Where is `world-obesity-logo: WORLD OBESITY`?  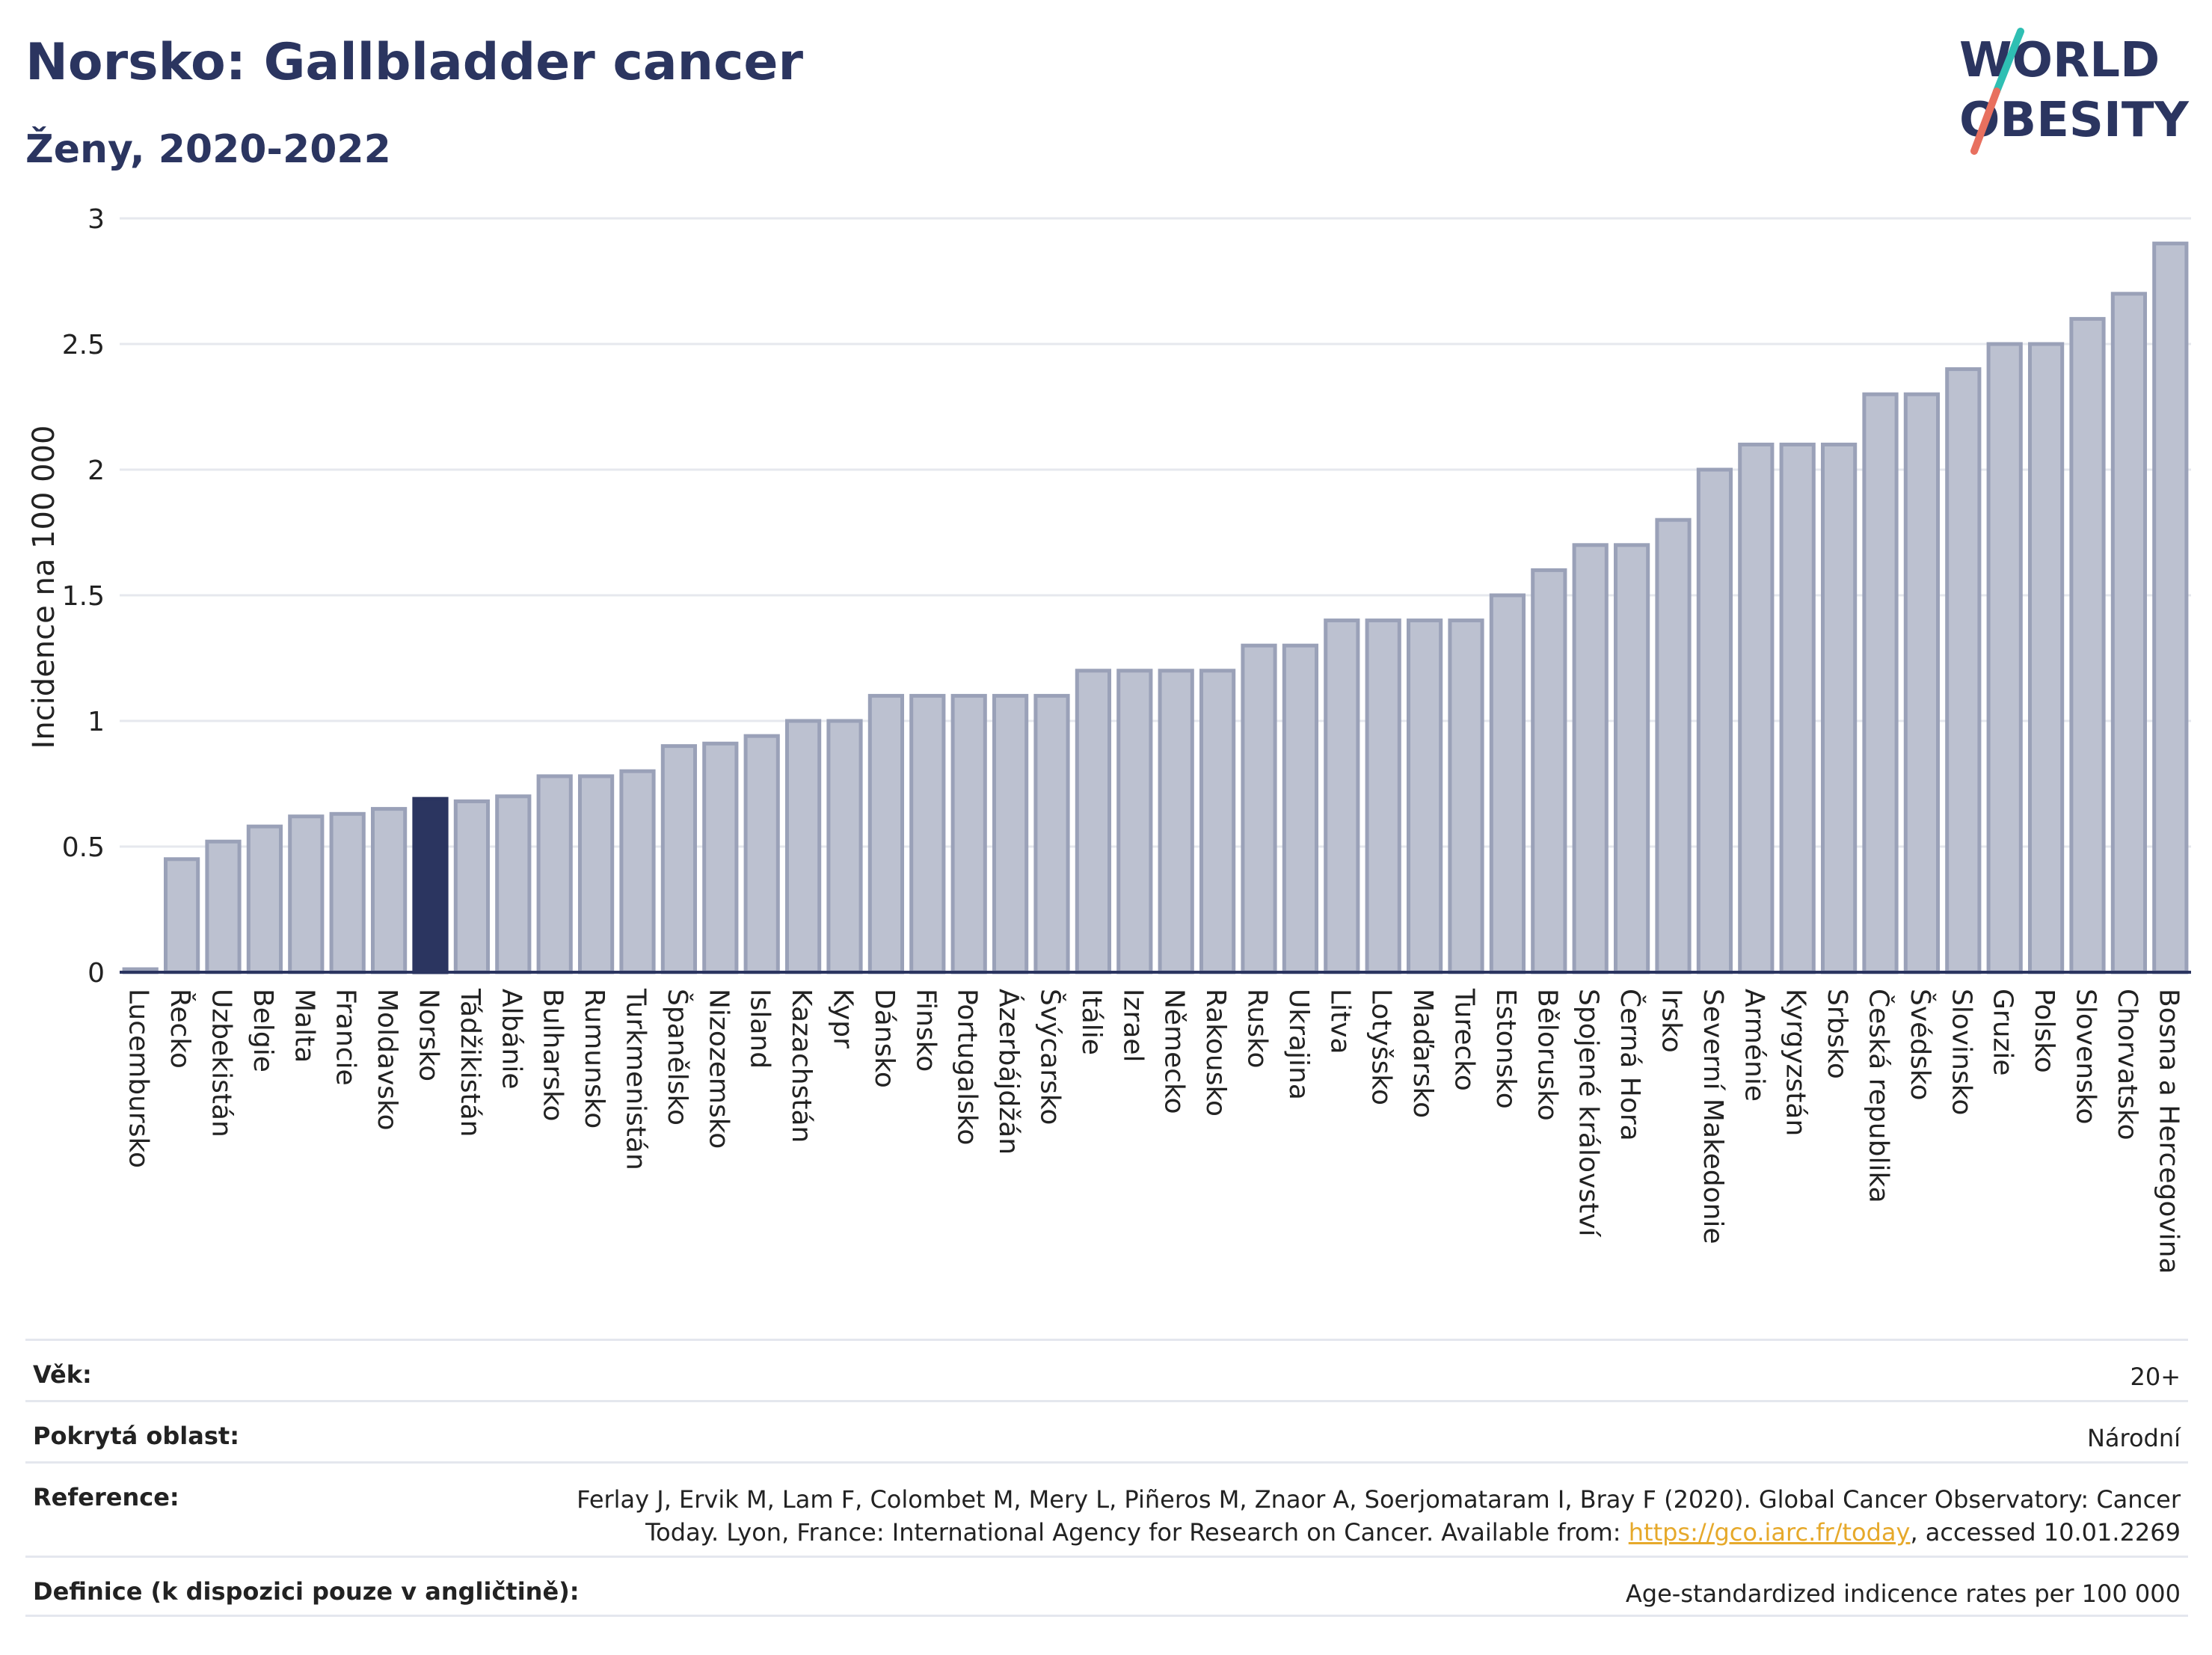 world-obesity-logo: WORLD OBESITY is located at coordinates (2074, 91).